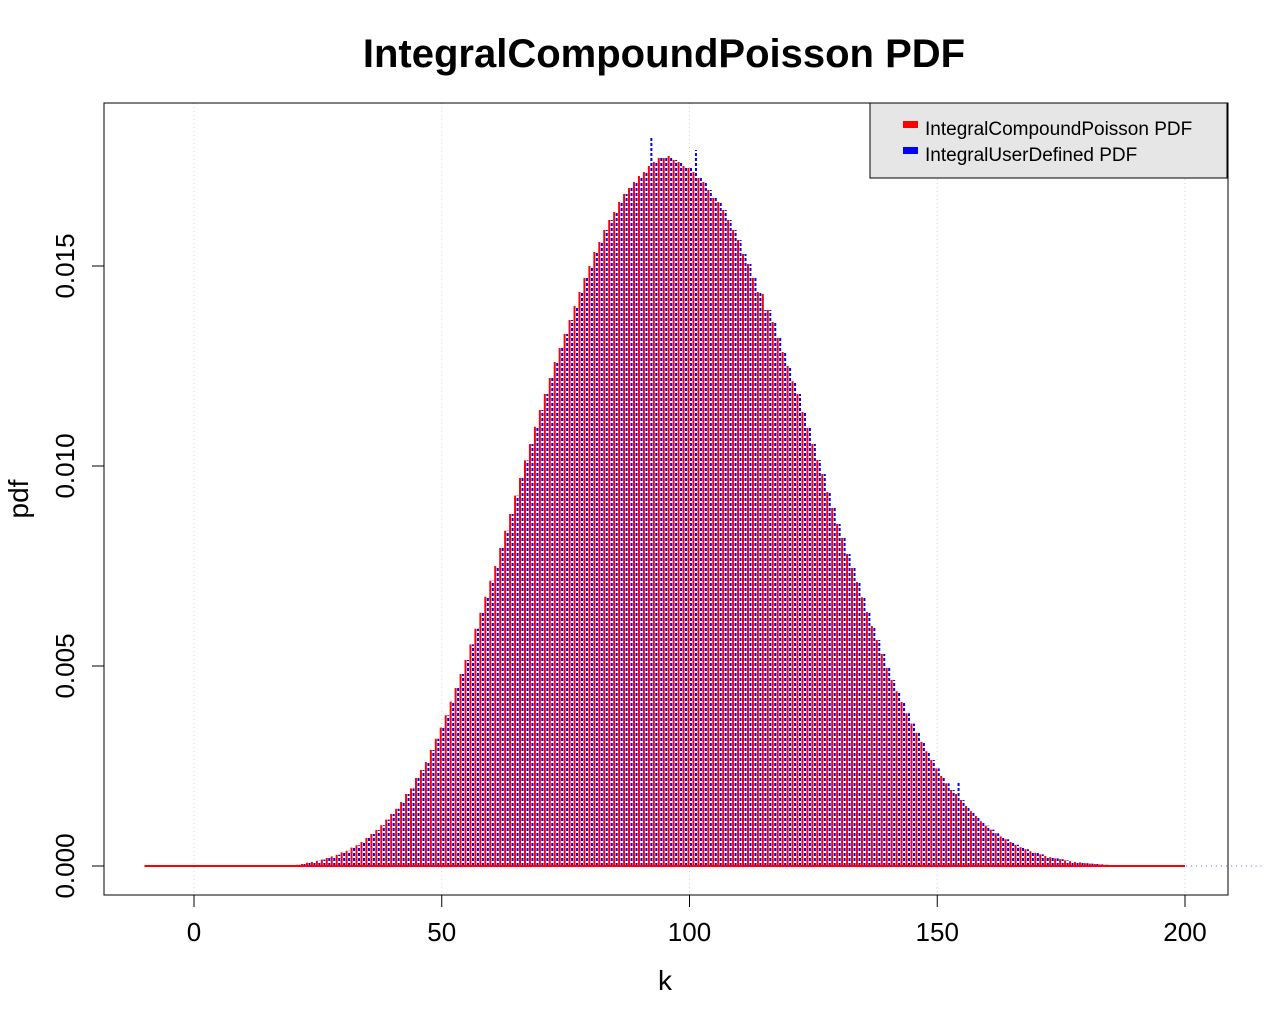 This screenshot has width=1281, height=1024. I want to click on x-tick-label: 200, so click(1184, 932).